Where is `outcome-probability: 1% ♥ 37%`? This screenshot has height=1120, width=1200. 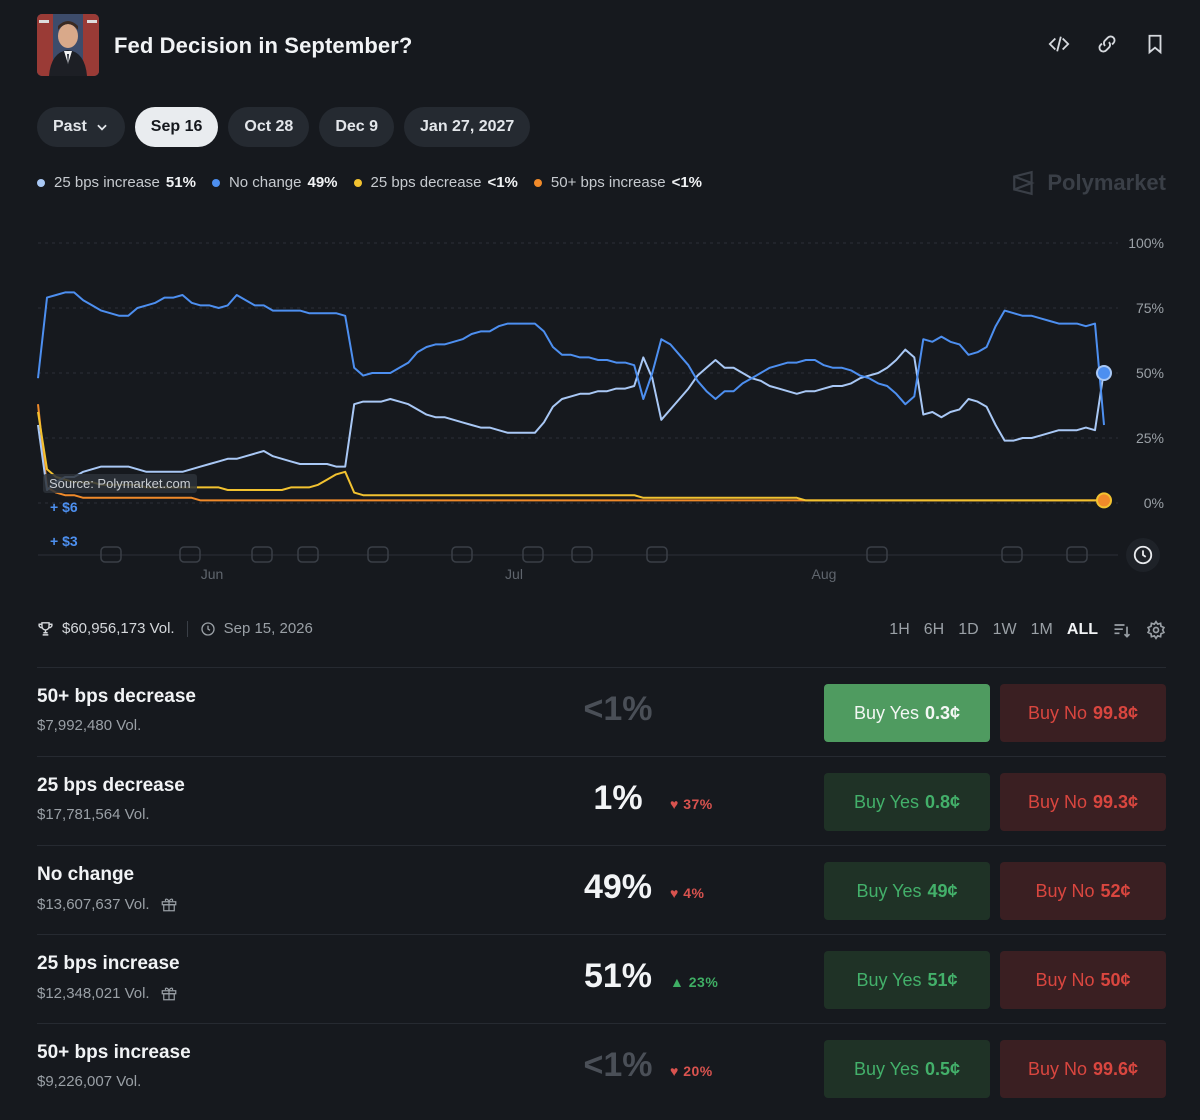 outcome-probability: 1% ♥ 37% is located at coordinates (700, 798).